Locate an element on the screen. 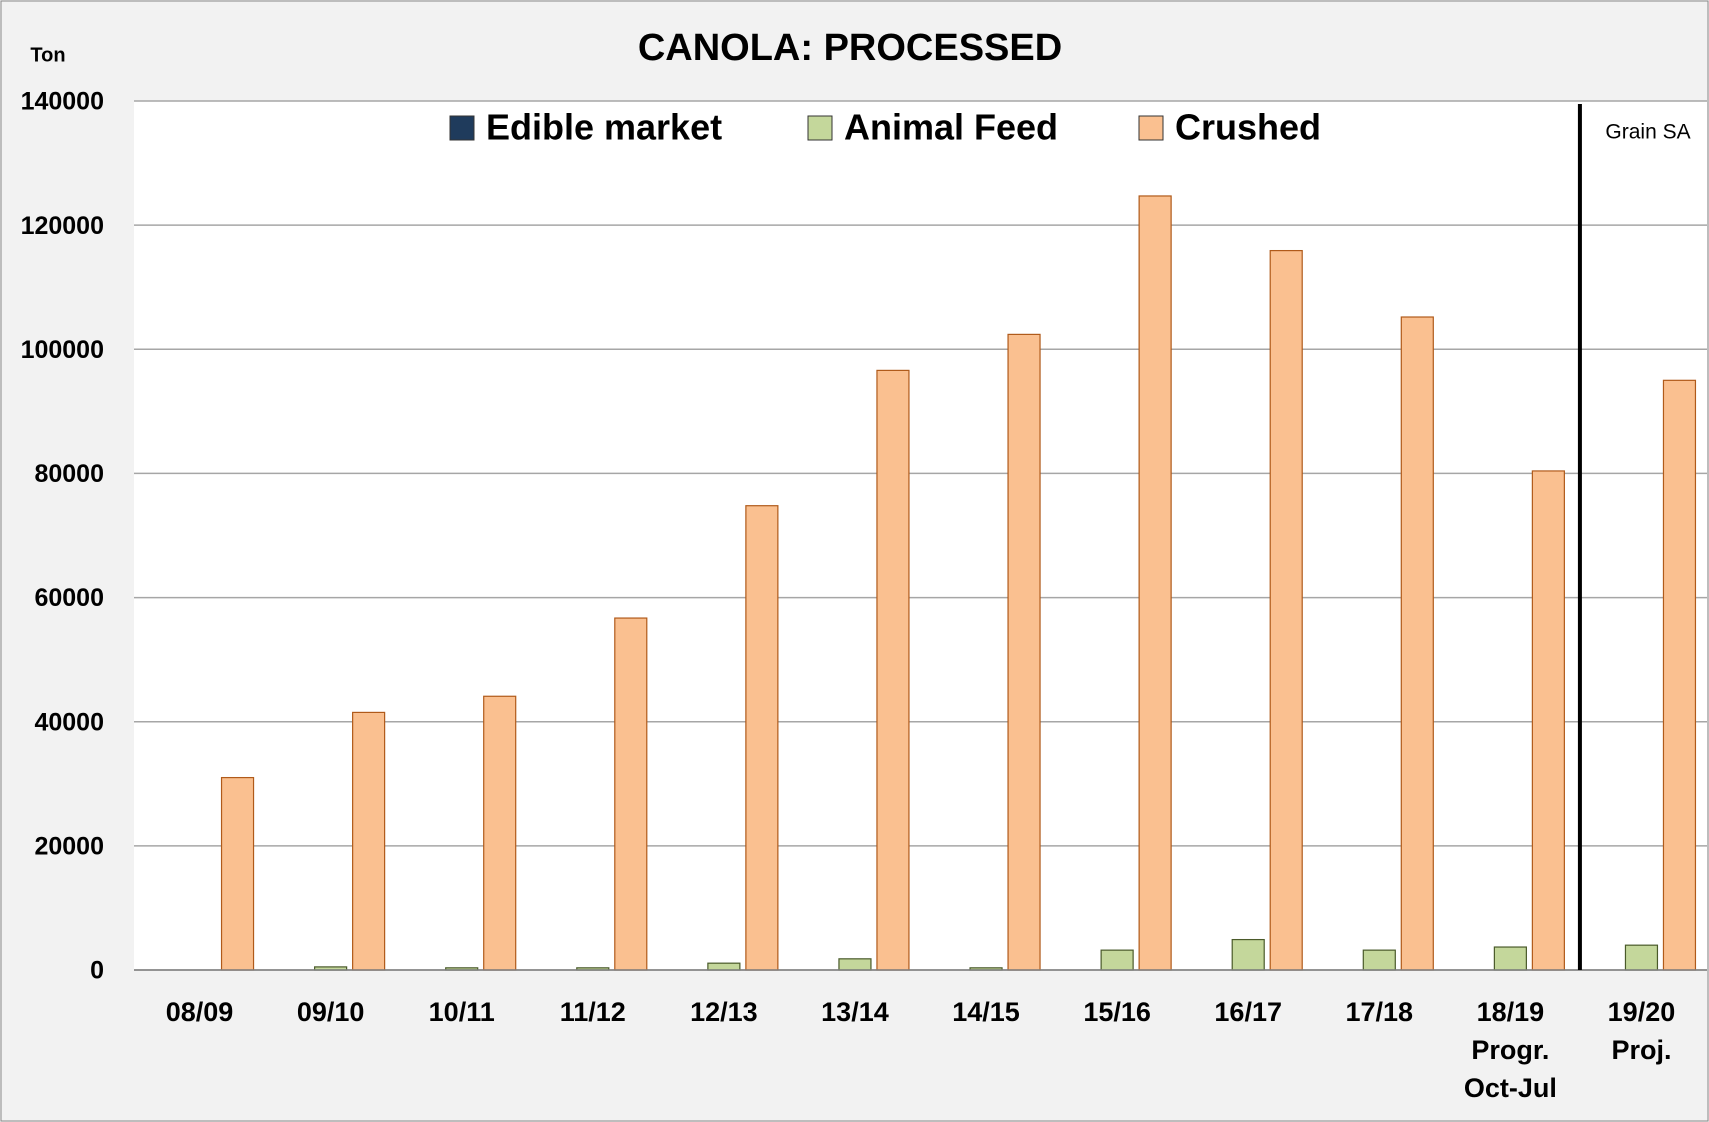  x-tick-label-line: 12/13 is located at coordinates (724, 1012).